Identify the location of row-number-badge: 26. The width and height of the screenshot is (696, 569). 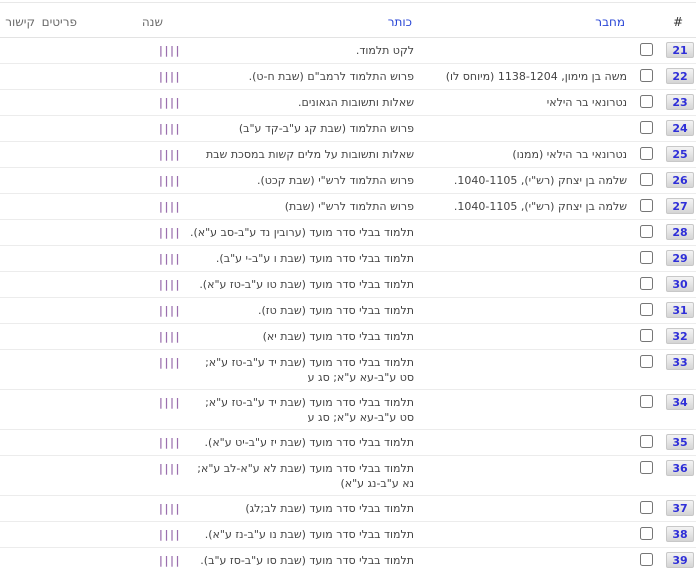
(680, 180).